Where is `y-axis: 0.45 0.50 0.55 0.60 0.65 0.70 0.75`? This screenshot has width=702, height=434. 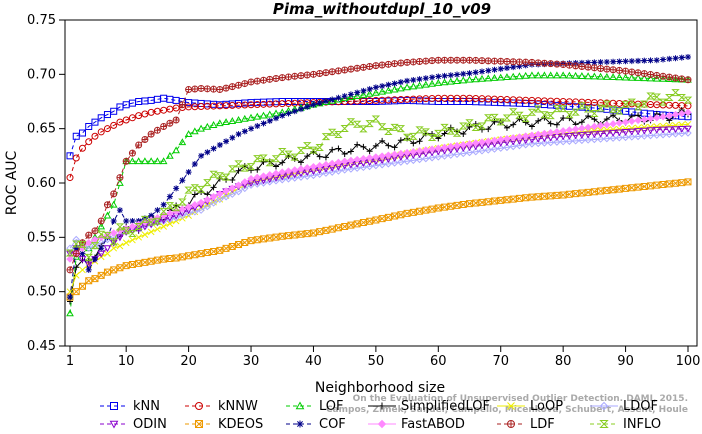
y-axis: 0.45 0.50 0.55 0.60 0.65 0.70 0.75 is located at coordinates (46, 183).